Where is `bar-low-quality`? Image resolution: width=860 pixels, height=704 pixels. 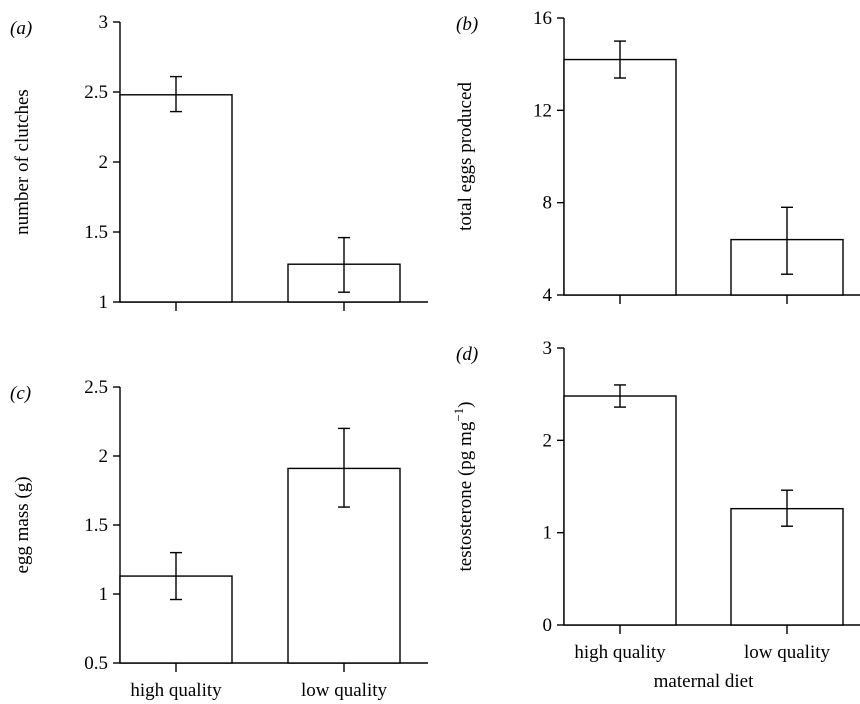
bar-low-quality is located at coordinates (787, 566).